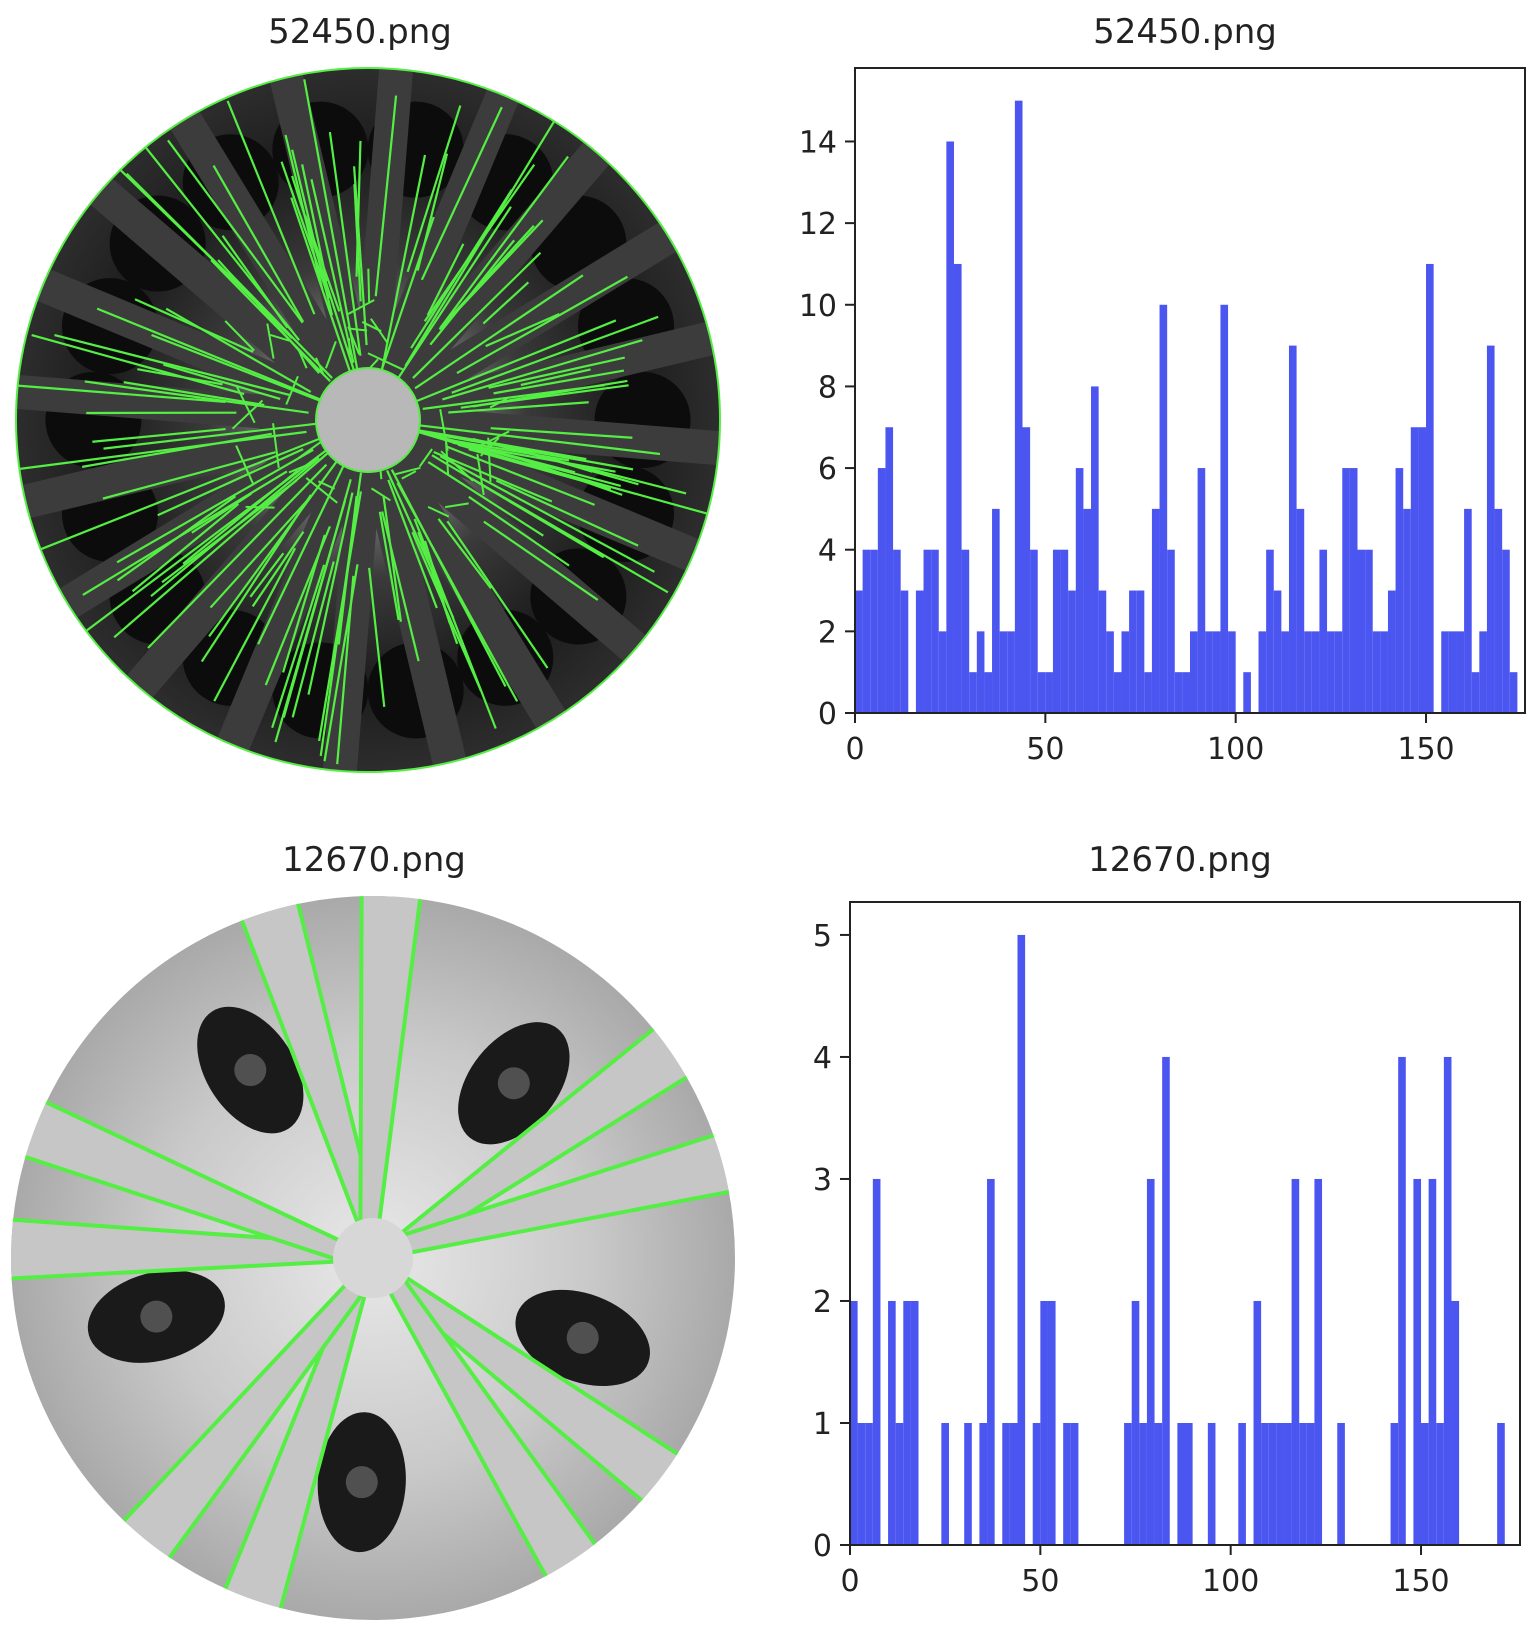 Image resolution: width=1540 pixels, height=1646 pixels. What do you see at coordinates (360, 32) in the screenshot?
I see `top-image-title: 52450.png` at bounding box center [360, 32].